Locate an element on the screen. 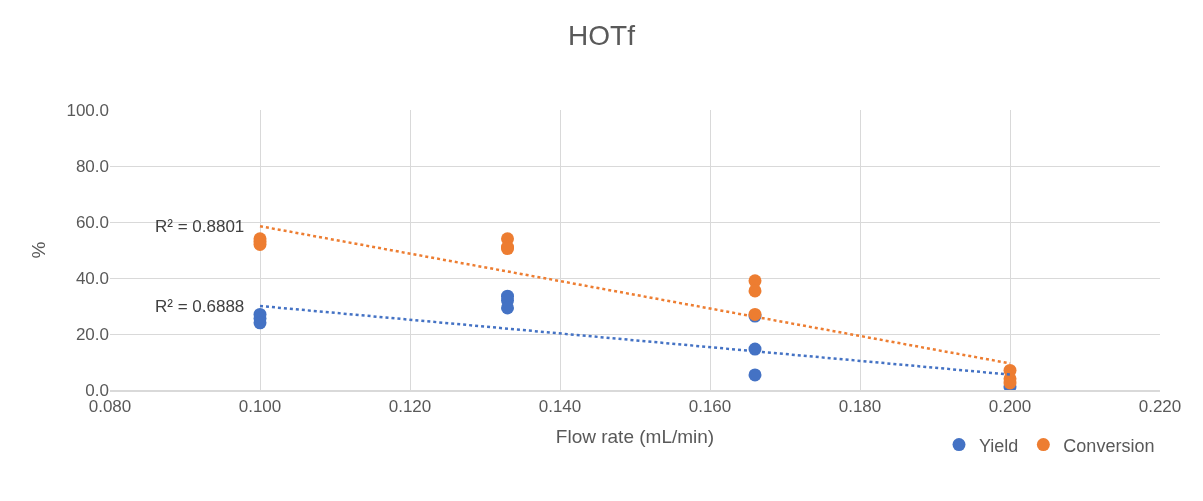 Image resolution: width=1203 pixels, height=501 pixels. y-tick-label: 0.0 is located at coordinates (97, 390).